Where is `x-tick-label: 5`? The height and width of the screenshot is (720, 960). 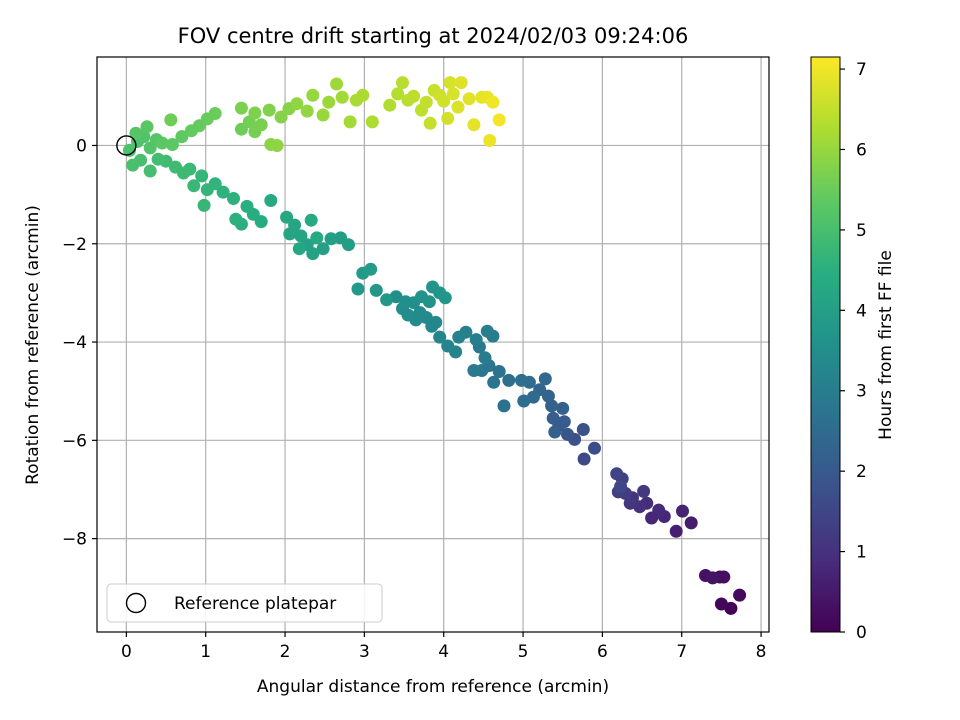
x-tick-label: 5 is located at coordinates (523, 652).